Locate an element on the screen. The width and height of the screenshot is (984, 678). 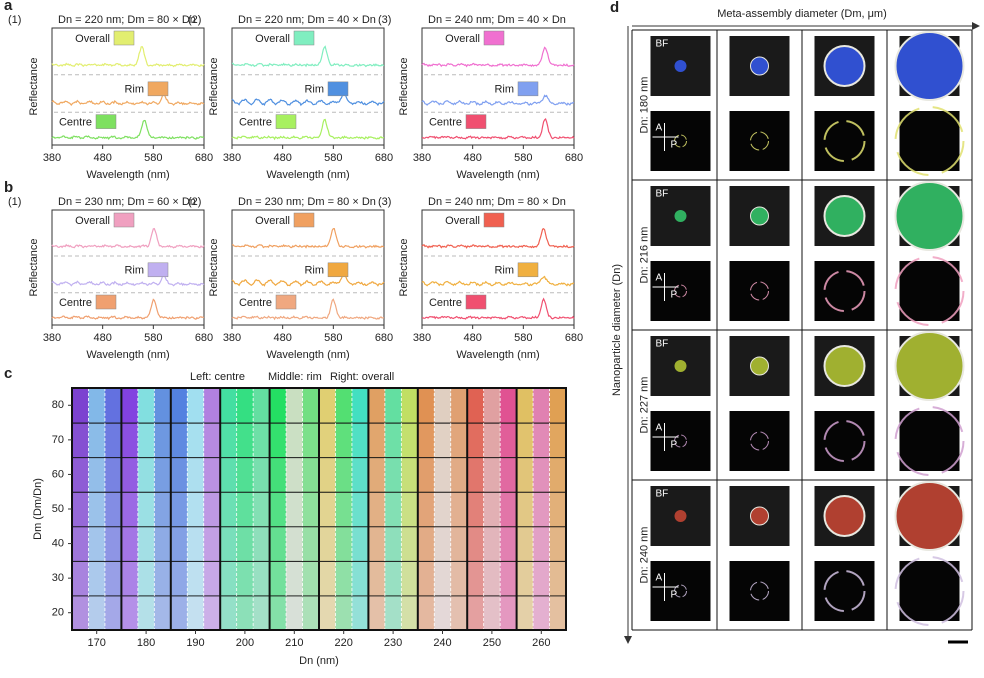
x-axis-label: Wavelength (nm) is located at coordinates (307, 175).